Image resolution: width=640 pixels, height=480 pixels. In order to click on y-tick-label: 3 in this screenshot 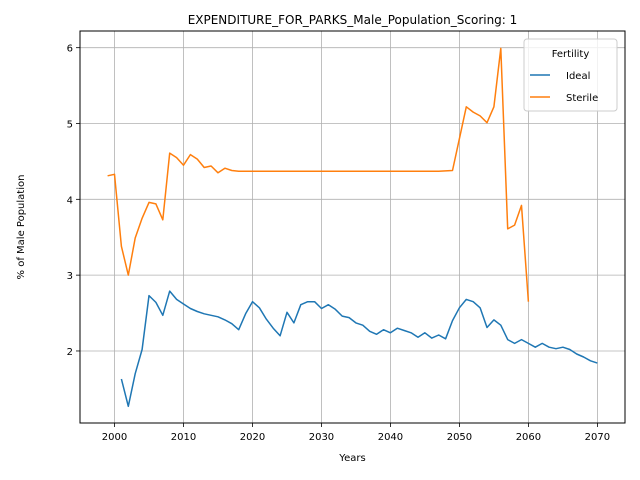, I will do `click(70, 276)`.